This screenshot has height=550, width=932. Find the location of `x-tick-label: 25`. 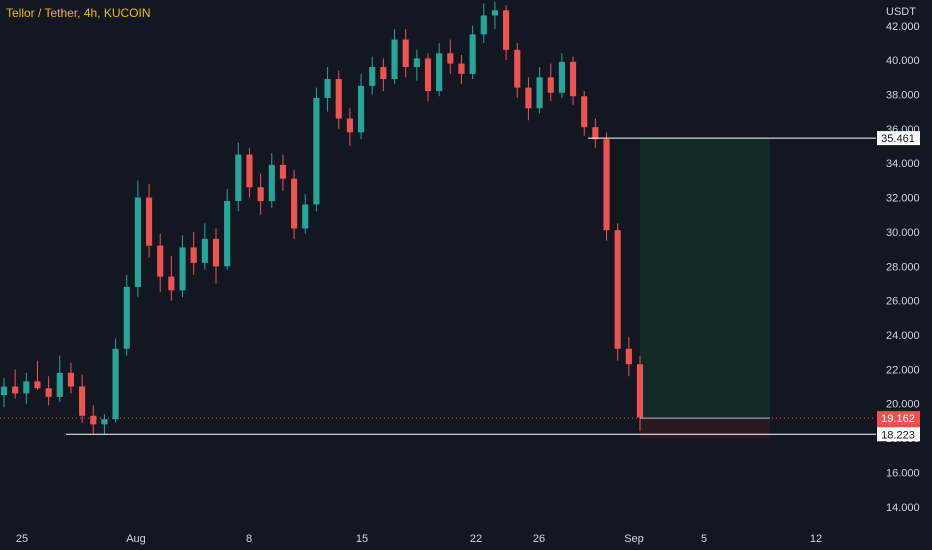

x-tick-label: 25 is located at coordinates (22, 539).